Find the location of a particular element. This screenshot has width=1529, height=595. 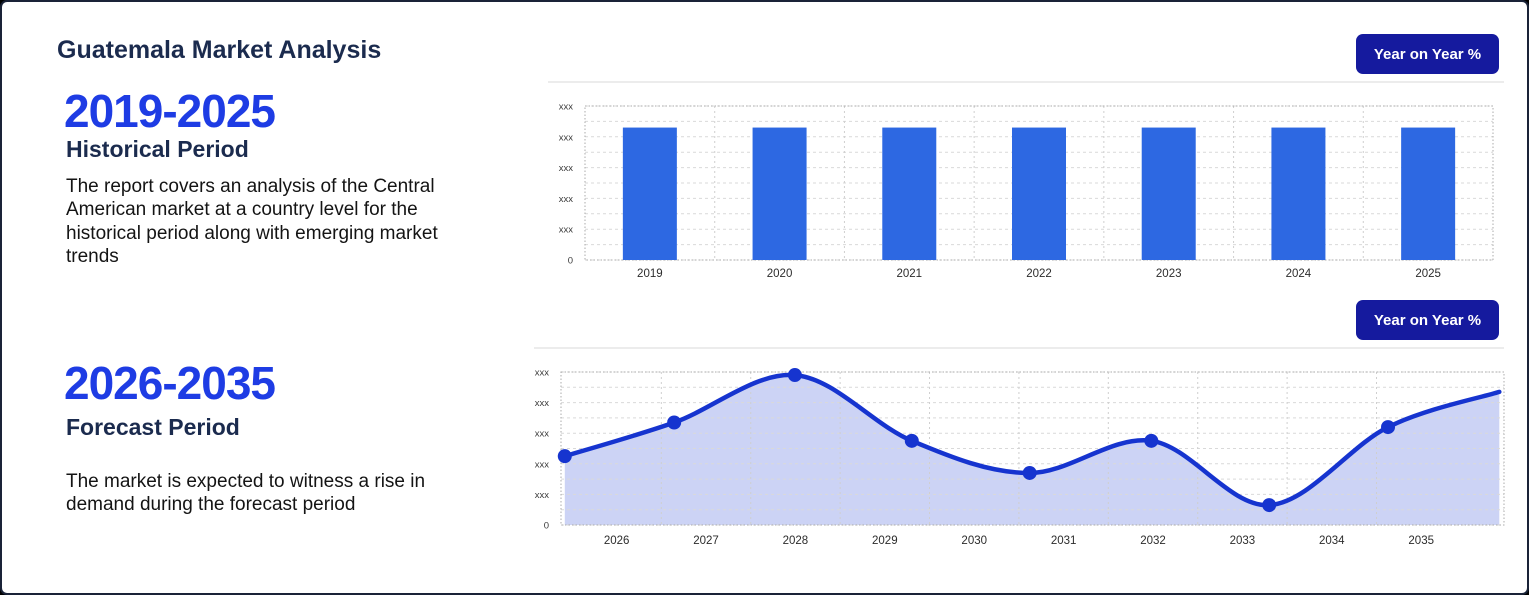

bar-2021 is located at coordinates (909, 193).